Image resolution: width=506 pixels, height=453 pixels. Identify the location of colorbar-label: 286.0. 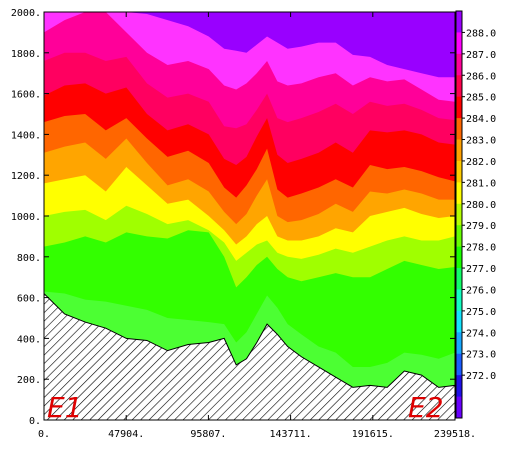
(481, 76).